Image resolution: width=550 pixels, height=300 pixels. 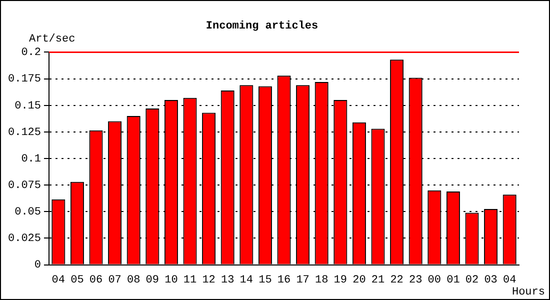 What do you see at coordinates (25, 186) in the screenshot?
I see `y-tick-label: 0.075` at bounding box center [25, 186].